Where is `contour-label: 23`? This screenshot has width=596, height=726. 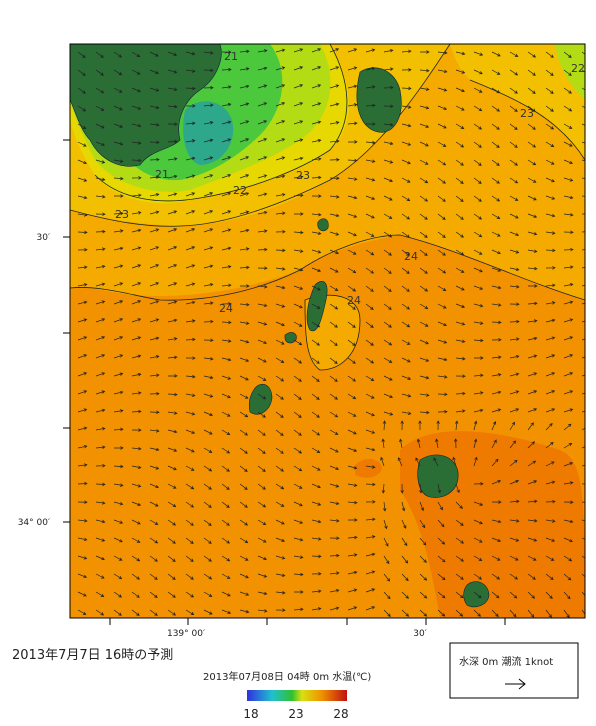
contour-label: 23 is located at coordinates (527, 113).